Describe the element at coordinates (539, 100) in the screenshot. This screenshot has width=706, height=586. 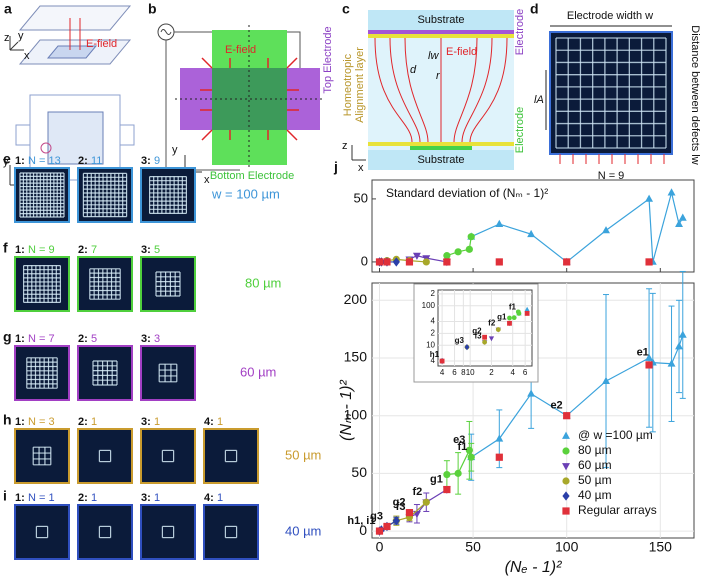
I see `la-label: lA` at that location.